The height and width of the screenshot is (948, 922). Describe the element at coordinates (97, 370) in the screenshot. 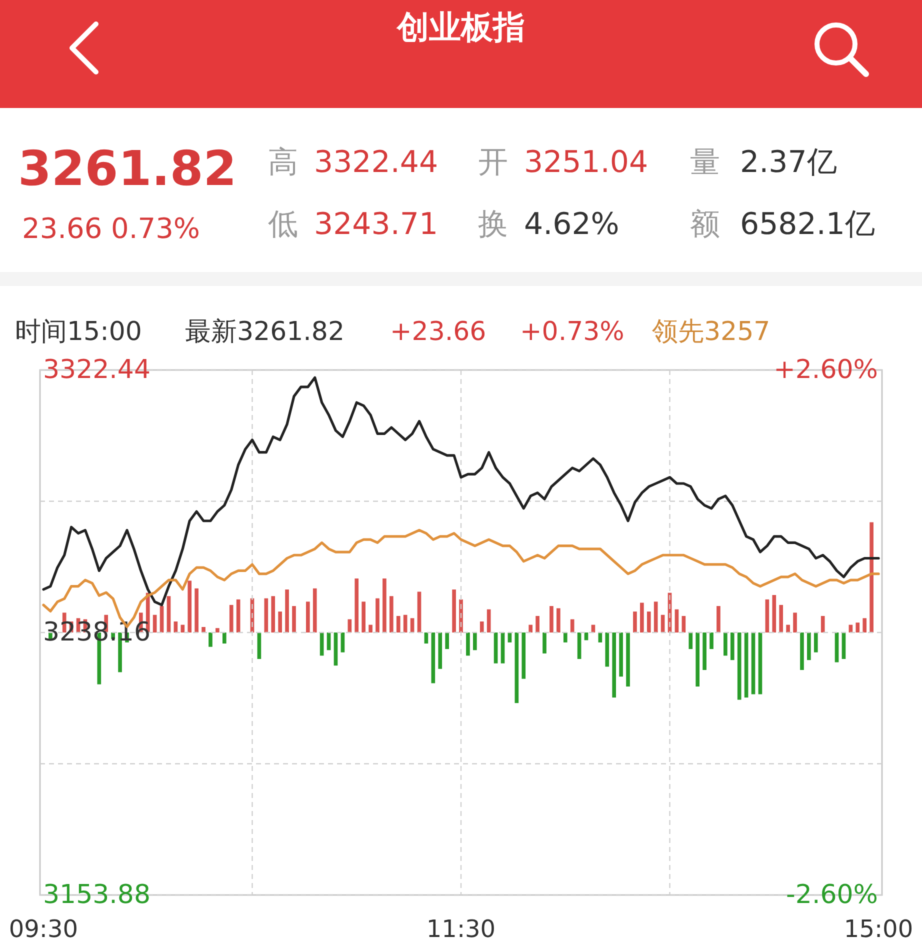

I see `y-tick-label: 3322.44` at that location.